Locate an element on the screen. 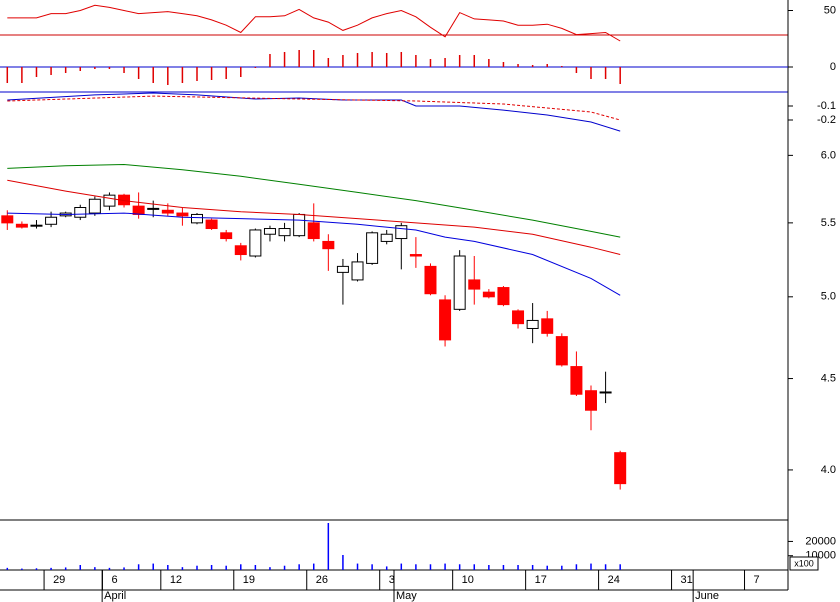  x-tick-label: 17 is located at coordinates (541, 580).